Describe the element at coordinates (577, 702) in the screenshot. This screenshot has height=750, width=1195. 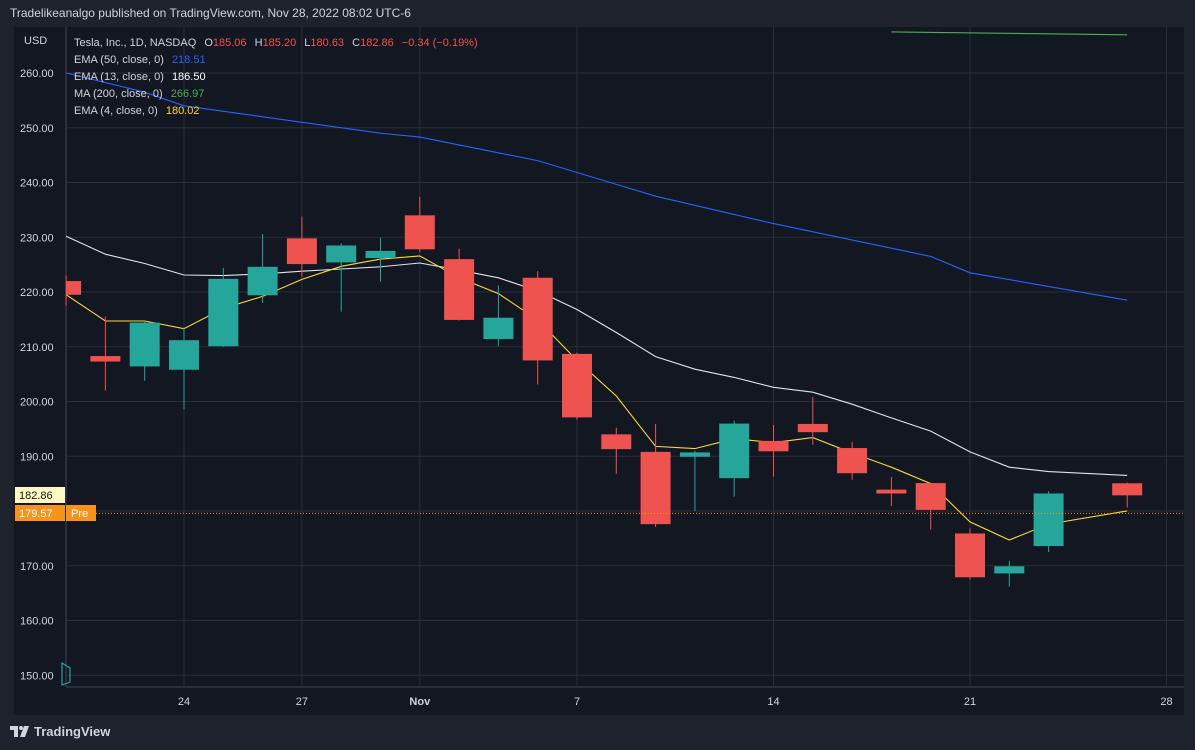
I see `x-tick-label: 7` at that location.